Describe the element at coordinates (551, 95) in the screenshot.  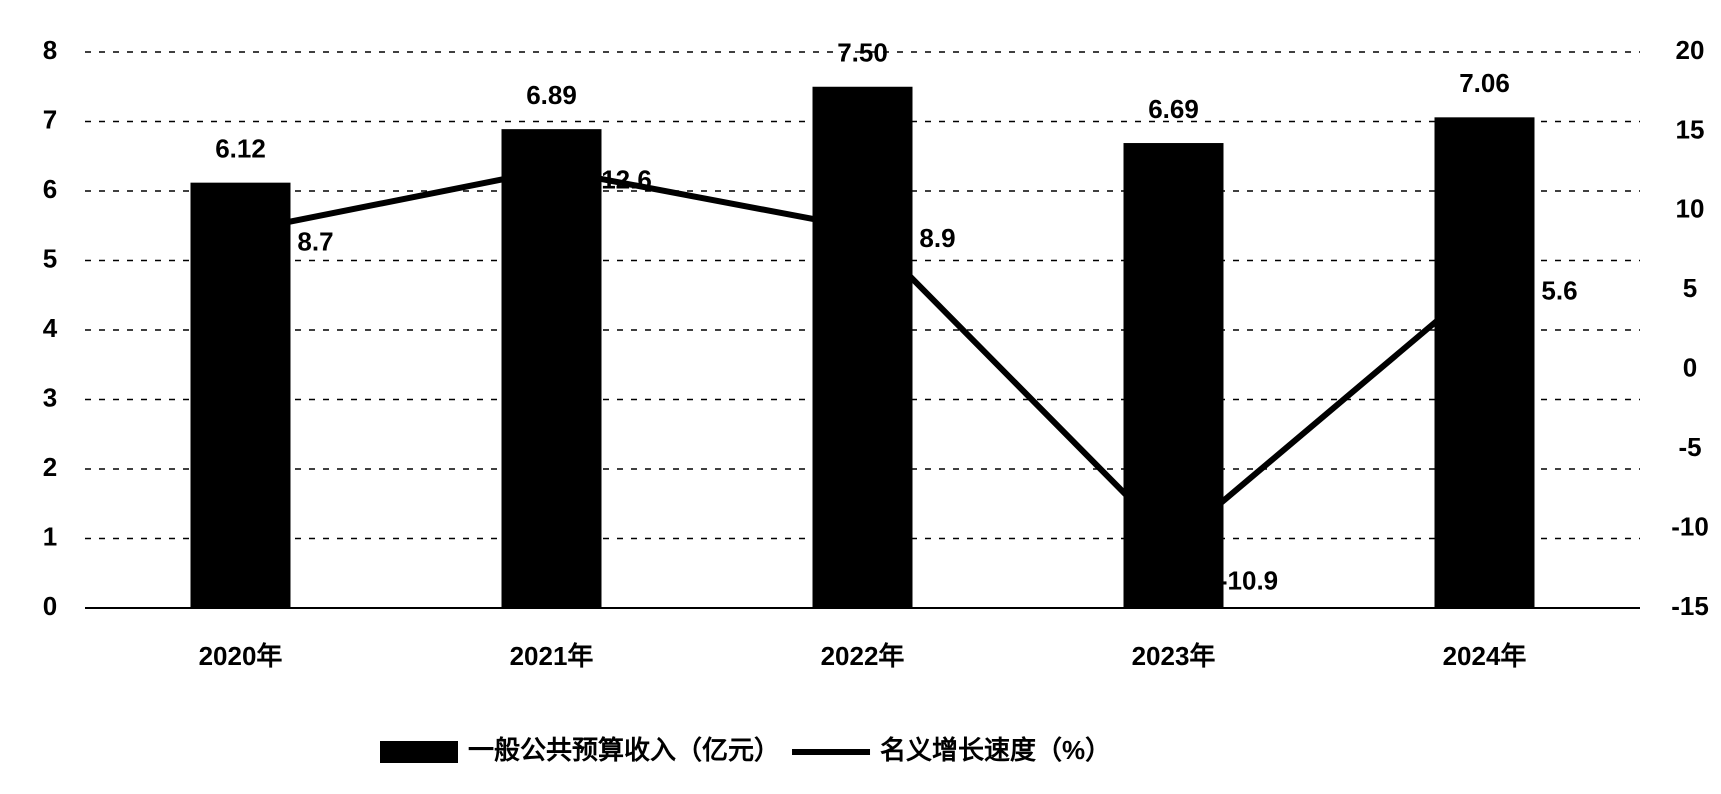
I see `bar-value-label: 6.89` at that location.